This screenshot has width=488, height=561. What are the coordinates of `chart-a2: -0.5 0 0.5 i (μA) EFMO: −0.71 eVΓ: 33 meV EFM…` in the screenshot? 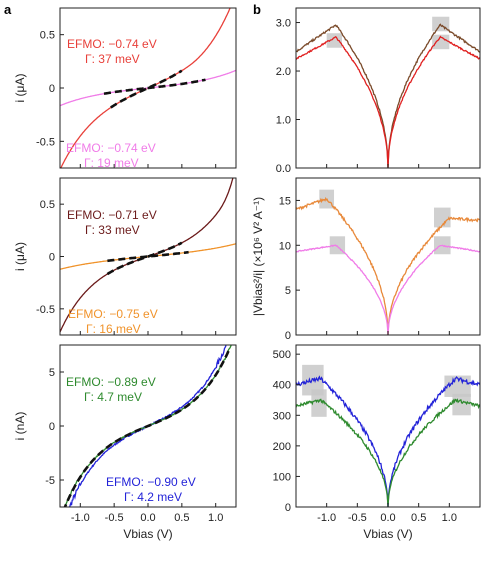 It's located at (125, 256).